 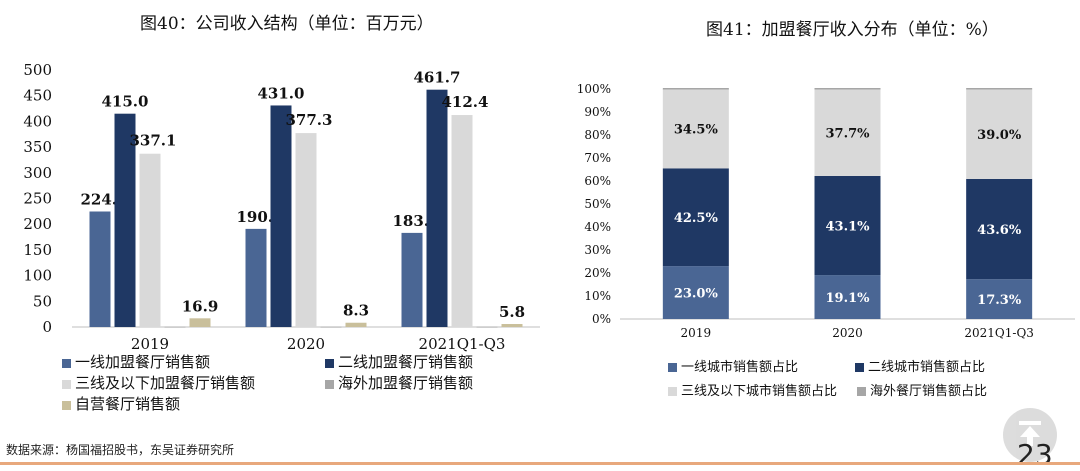 What do you see at coordinates (143, 362) in the screenshot?
I see `legend-label: 一线加盟餐厅销售额` at bounding box center [143, 362].